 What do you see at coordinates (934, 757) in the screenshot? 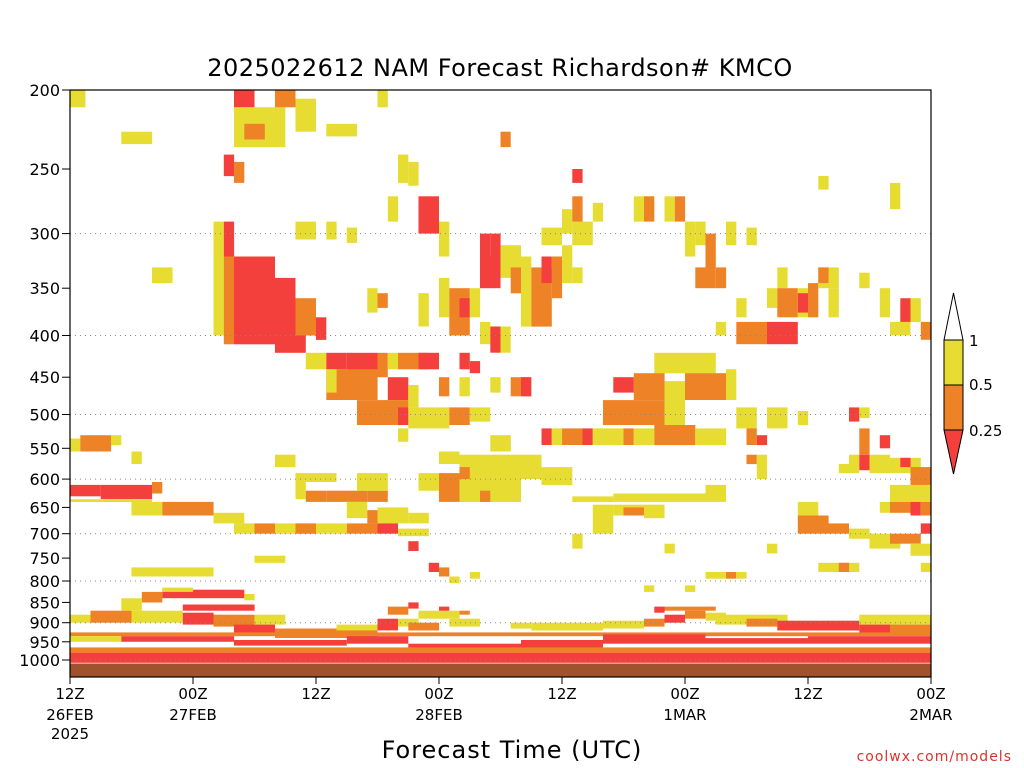
I see `credit-text: coolwx.com/models` at bounding box center [934, 757].